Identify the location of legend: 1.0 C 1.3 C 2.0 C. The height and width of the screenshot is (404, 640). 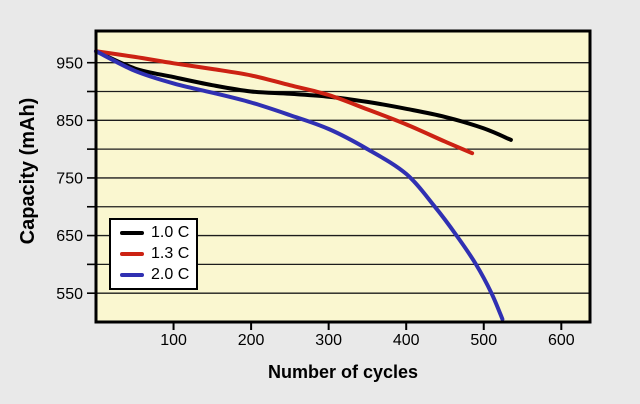
(153, 254).